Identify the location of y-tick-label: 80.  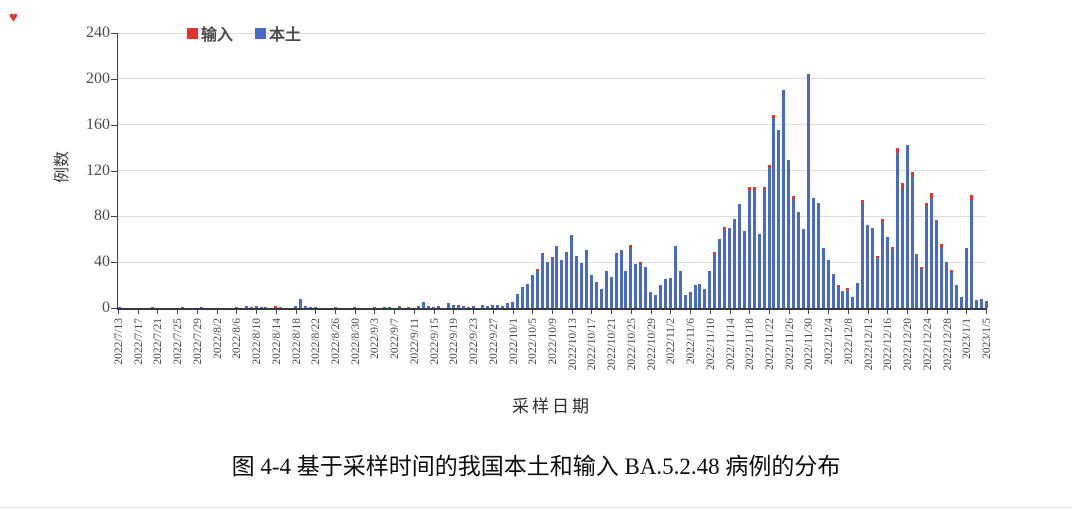
(102, 216).